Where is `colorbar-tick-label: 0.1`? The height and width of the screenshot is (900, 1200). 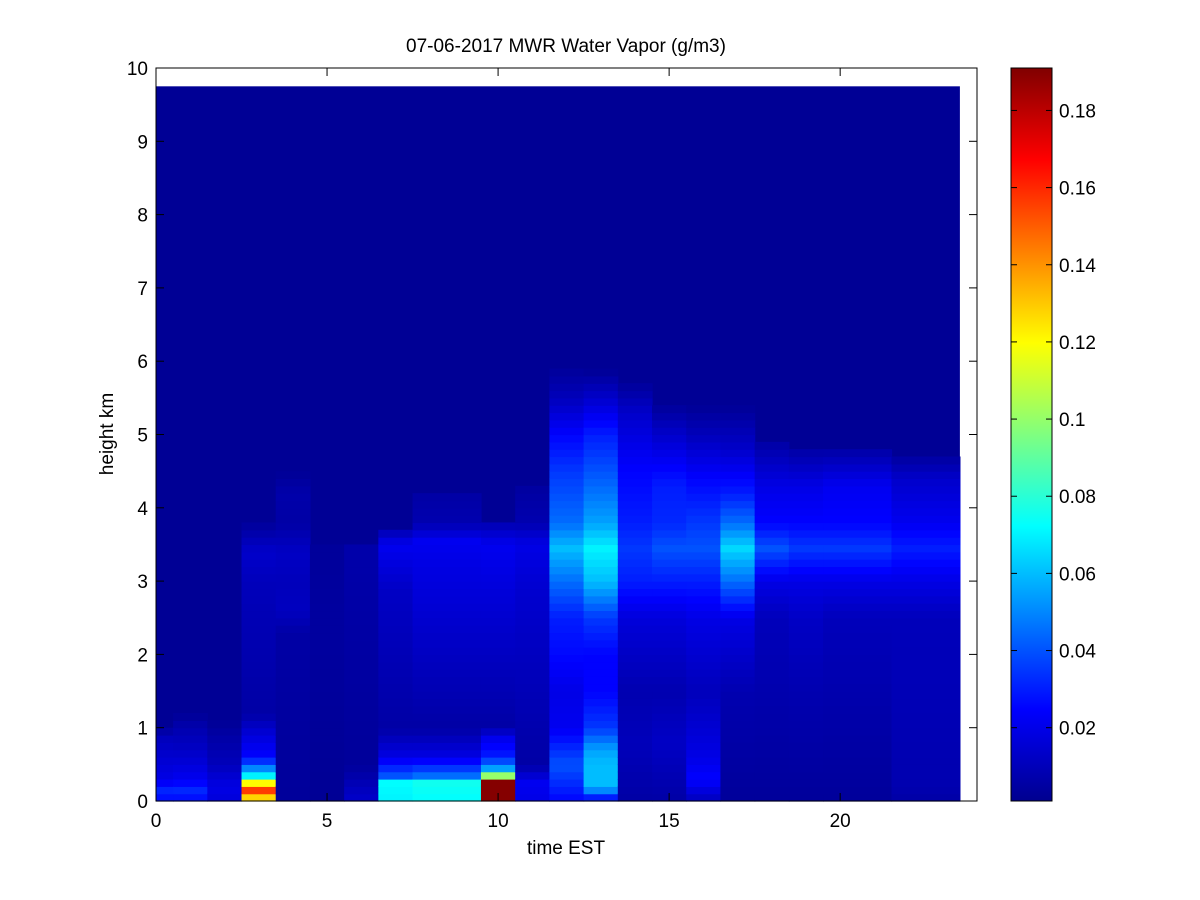
colorbar-tick-label: 0.1 is located at coordinates (1072, 420).